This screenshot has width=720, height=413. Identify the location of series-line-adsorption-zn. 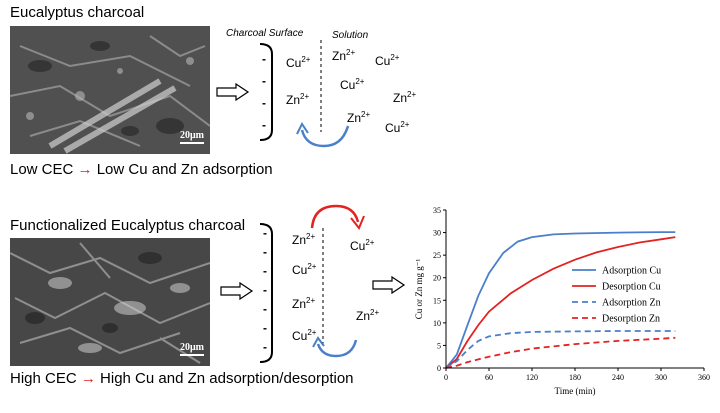
(560, 349).